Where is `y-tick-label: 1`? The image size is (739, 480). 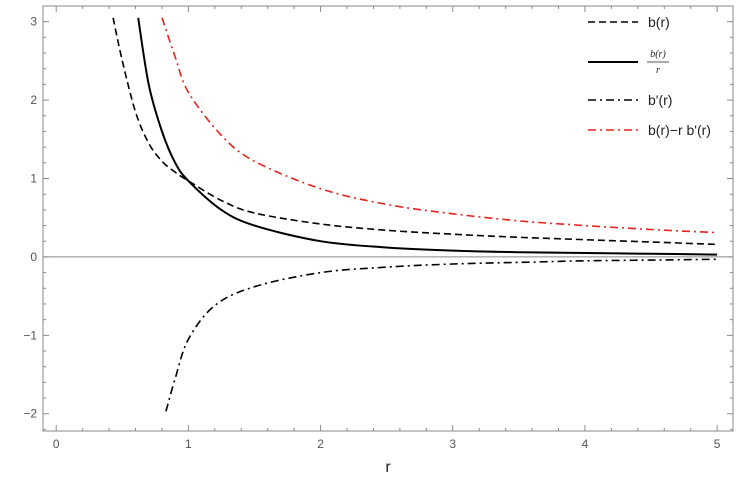
y-tick-label: 1 is located at coordinates (33, 179).